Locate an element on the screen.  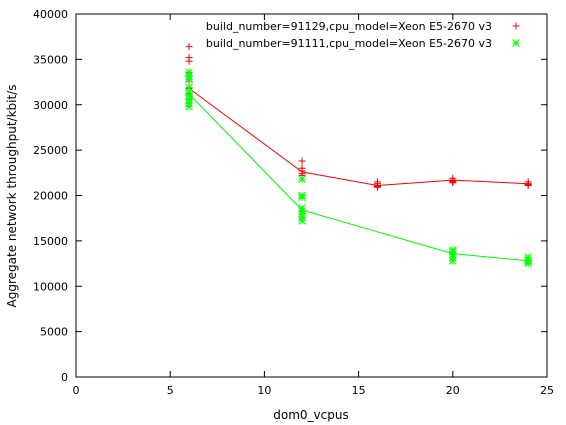
y-tick-label-0: 0 is located at coordinates (64, 377).